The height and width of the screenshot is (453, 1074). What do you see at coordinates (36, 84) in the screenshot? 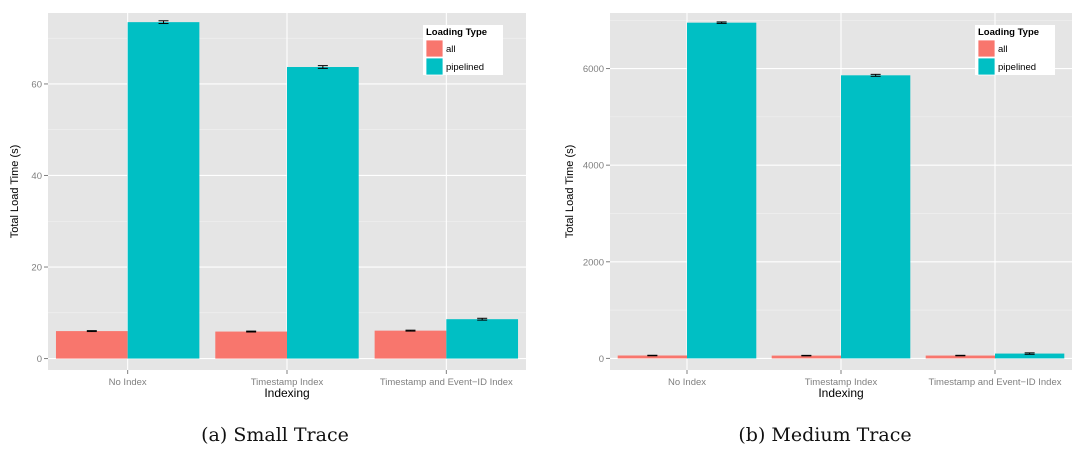
I see `y-tick-label: 60` at bounding box center [36, 84].